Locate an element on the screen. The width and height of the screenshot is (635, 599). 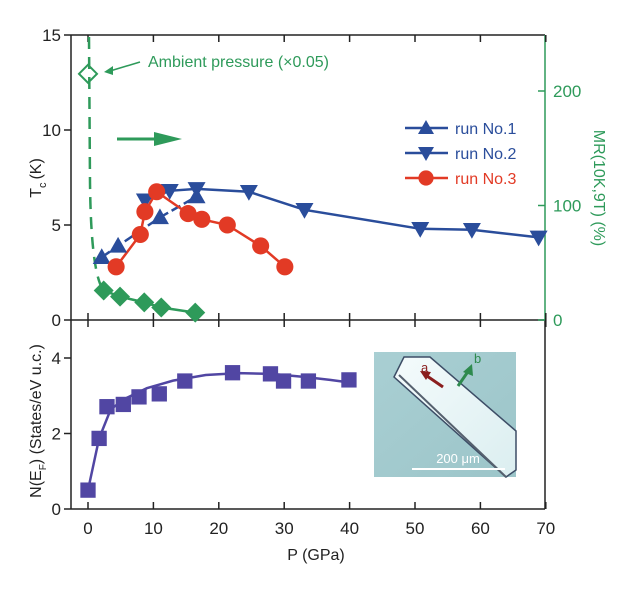
upper-y-tick-label: 10 is located at coordinates (51, 130).